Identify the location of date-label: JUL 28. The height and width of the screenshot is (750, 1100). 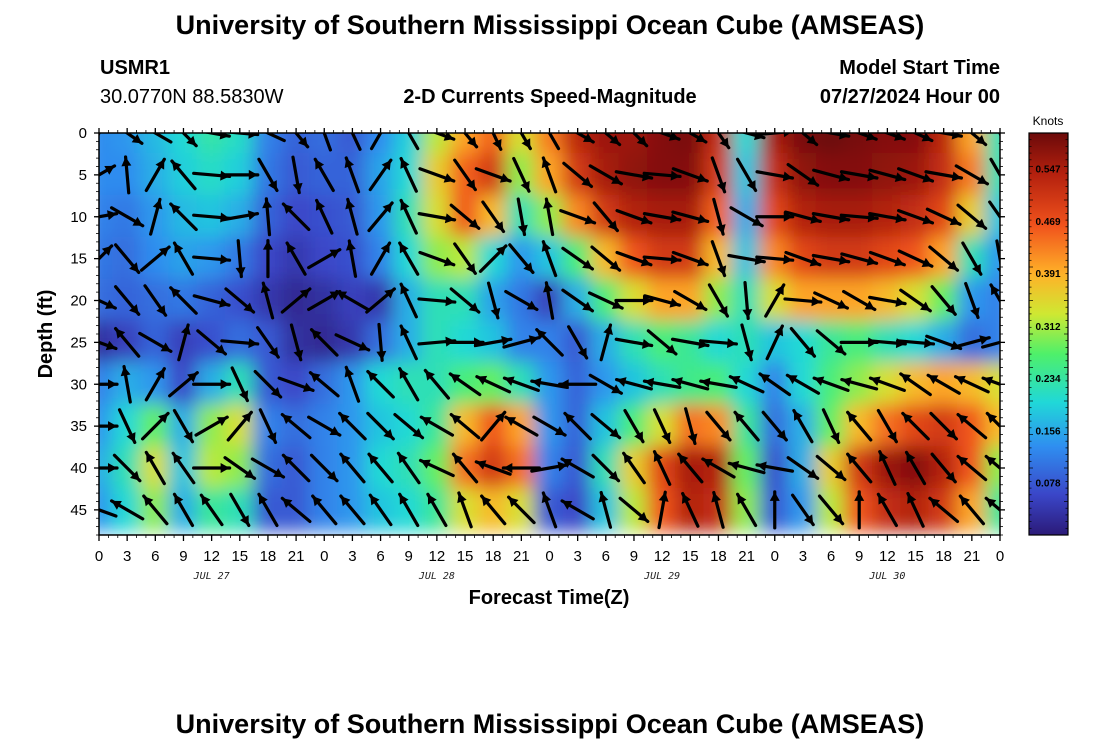
(436, 576).